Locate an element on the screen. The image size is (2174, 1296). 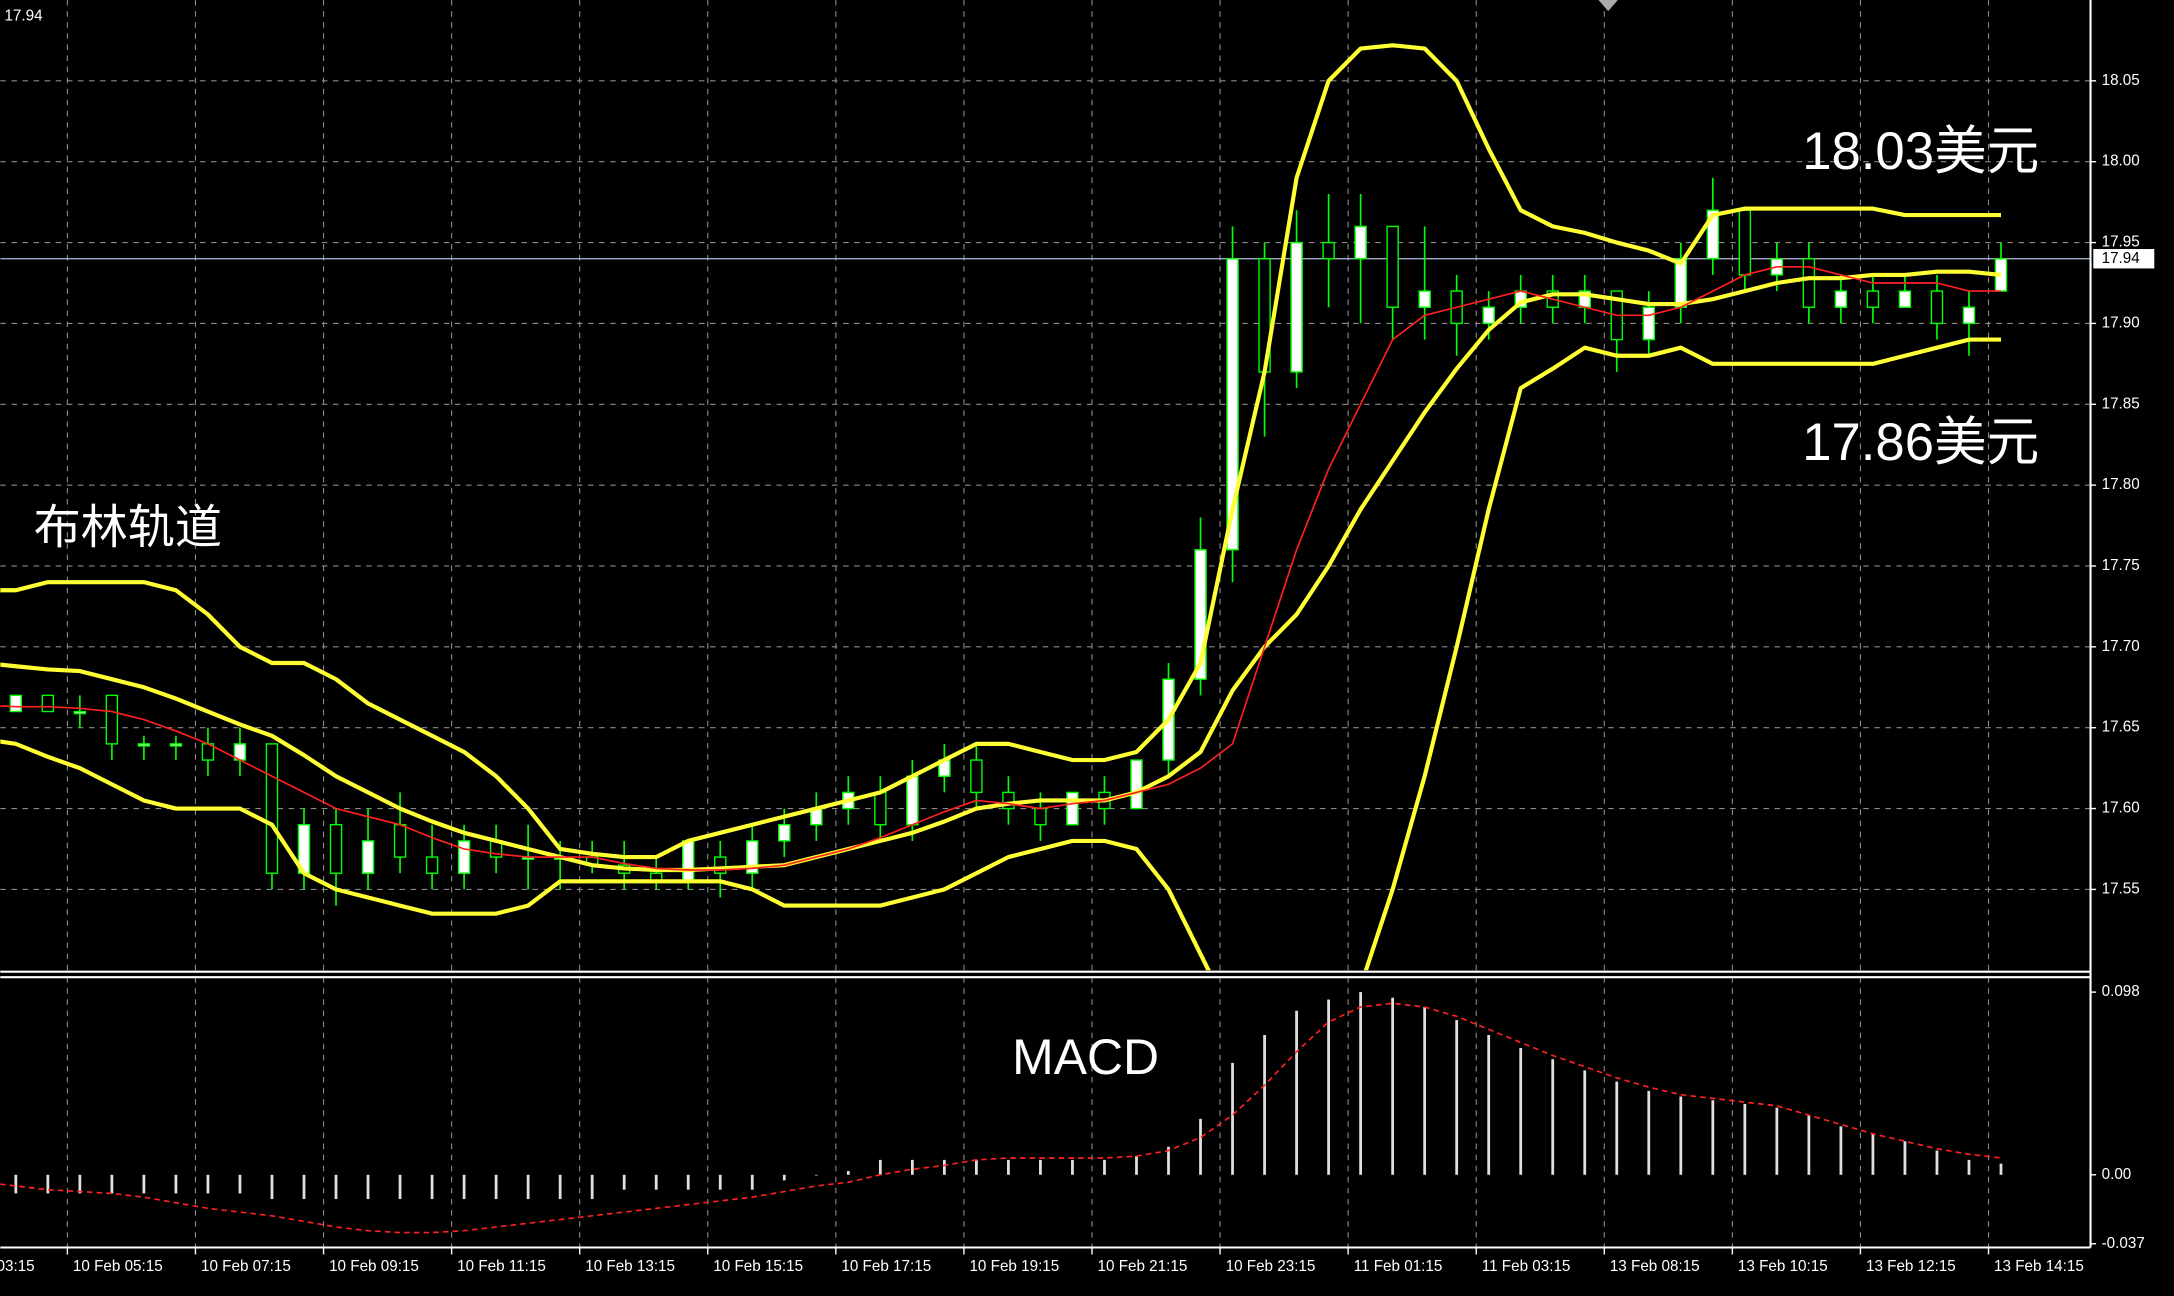
y-tick-label: 17.70 is located at coordinates (2121, 646).